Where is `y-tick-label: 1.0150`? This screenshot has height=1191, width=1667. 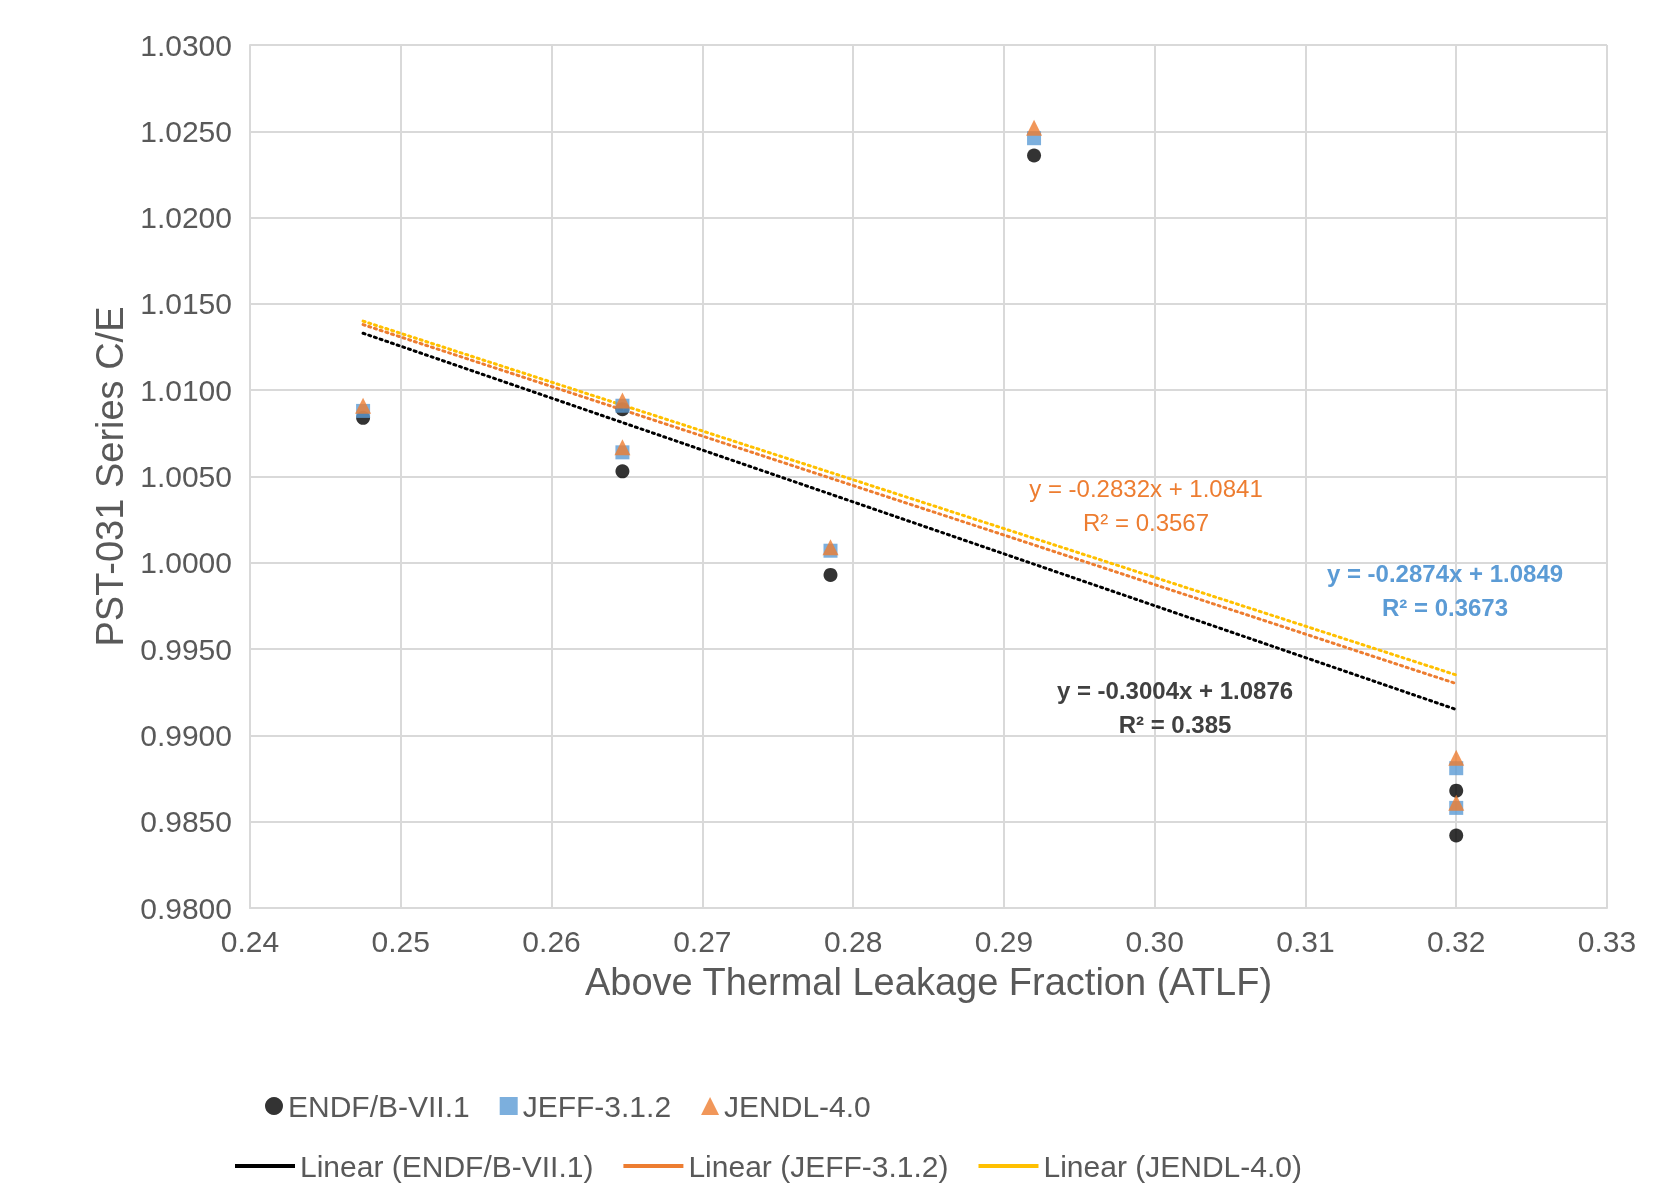 y-tick-label: 1.0150 is located at coordinates (186, 304).